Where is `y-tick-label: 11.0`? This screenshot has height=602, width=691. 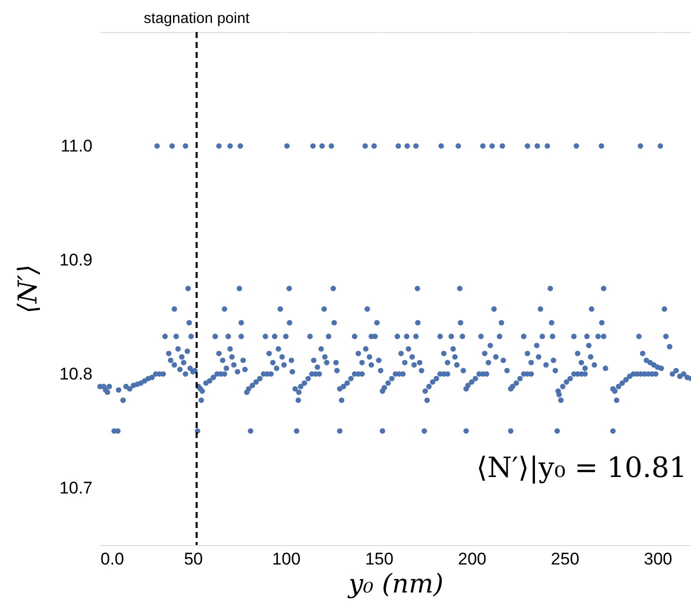
y-tick-label: 11.0 is located at coordinates (76, 146).